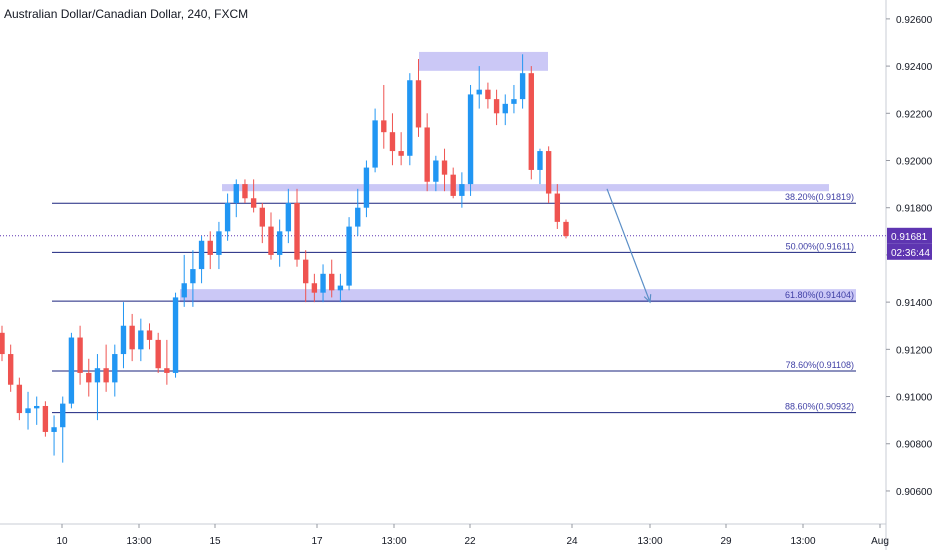  What do you see at coordinates (628, 245) in the screenshot?
I see `projection-arrow-line` at bounding box center [628, 245].